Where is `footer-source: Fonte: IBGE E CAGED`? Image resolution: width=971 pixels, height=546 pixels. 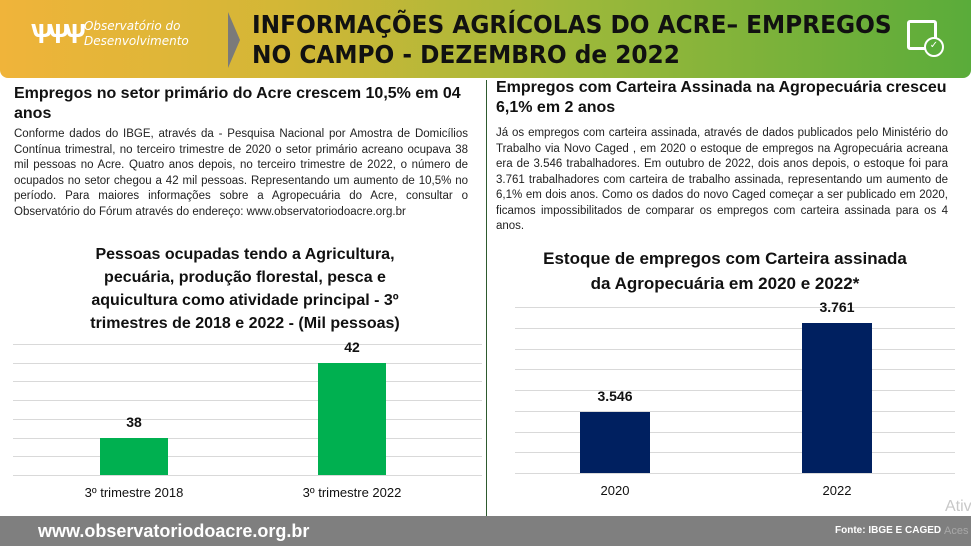
footer-source: Fonte: IBGE E CAGED is located at coordinates (888, 530).